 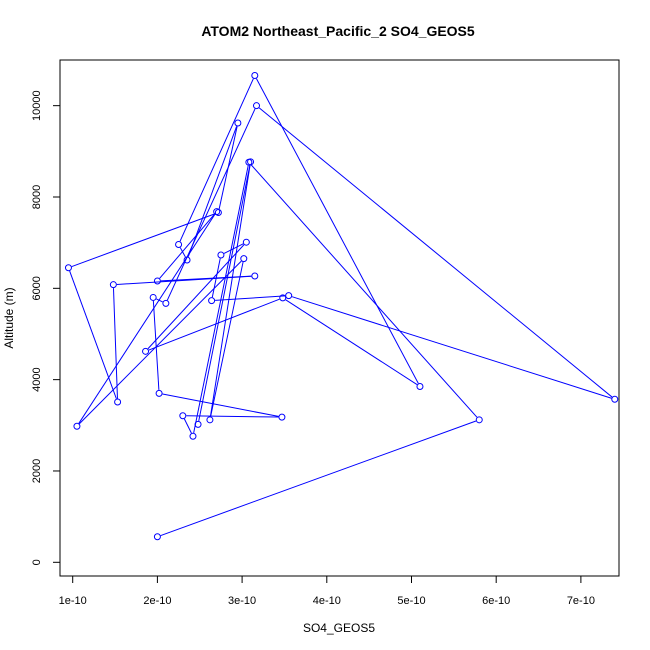 I want to click on x-tick-label: 3e-10, so click(x=242, y=601).